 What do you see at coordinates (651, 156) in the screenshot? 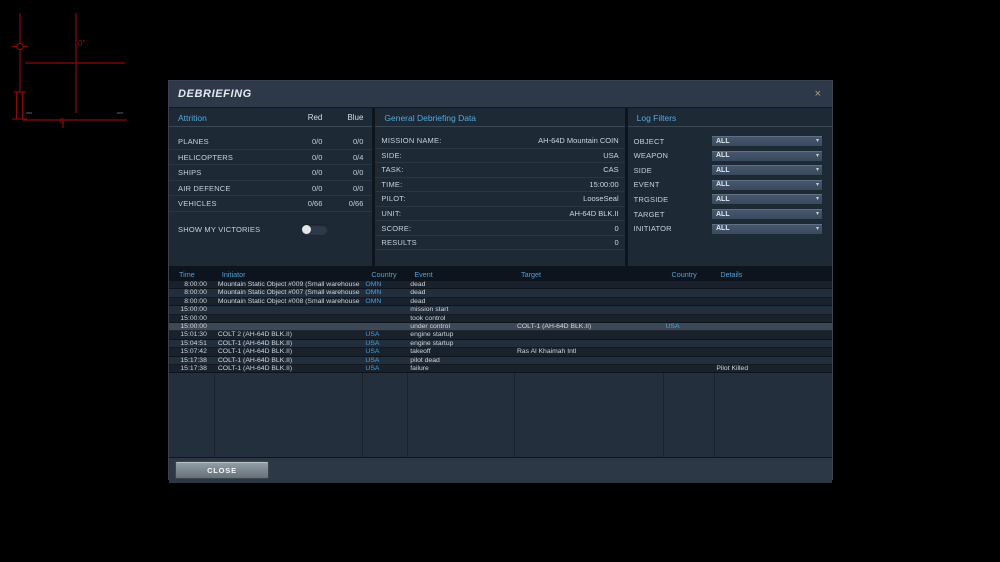
I see `log-filter-label: WEAPON` at bounding box center [651, 156].